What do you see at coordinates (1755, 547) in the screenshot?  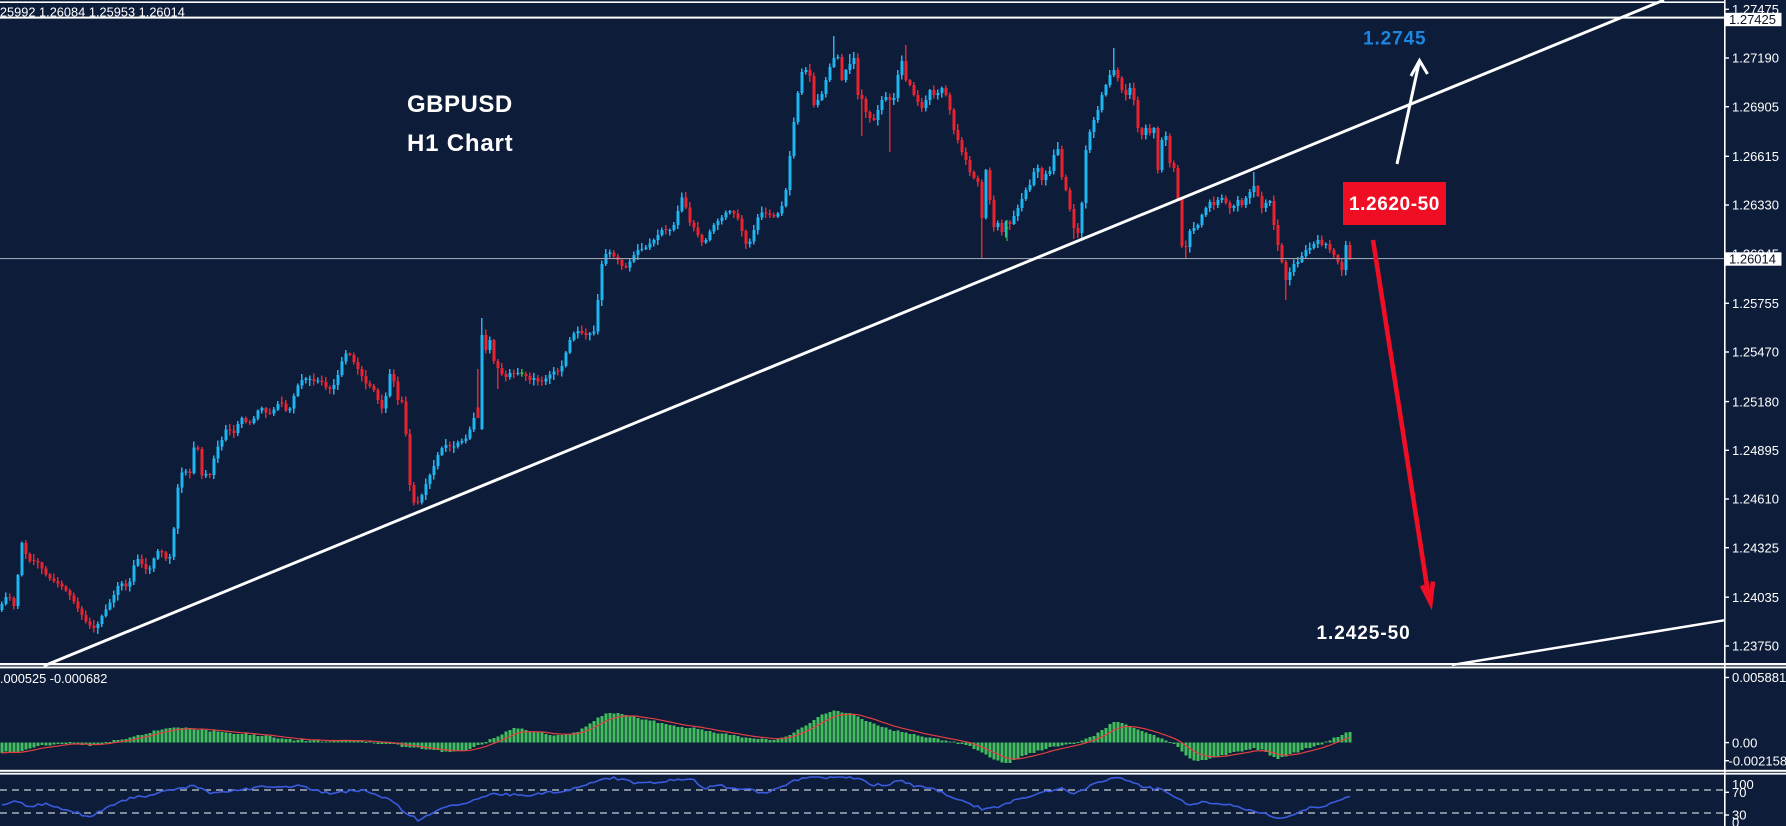 I see `svg-text: 1.24325` at bounding box center [1755, 547].